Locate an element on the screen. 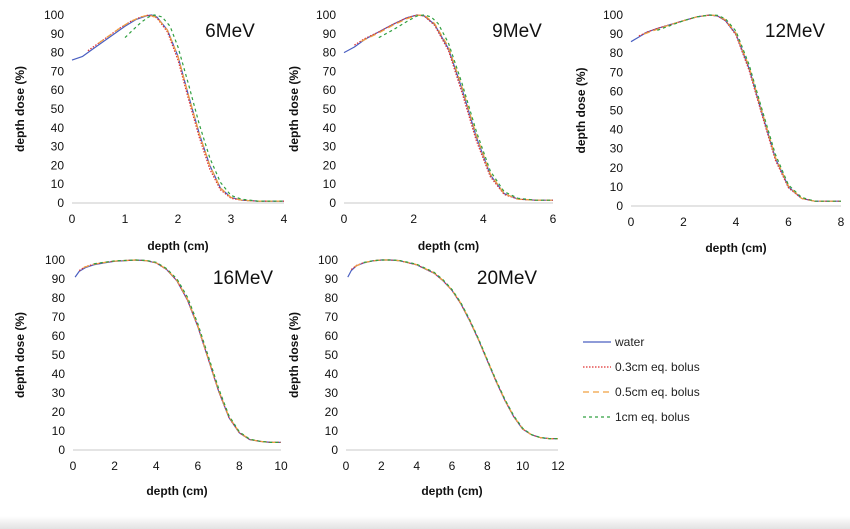 Image resolution: width=850 pixels, height=529 pixels. legend-entry-label: 0.3cm eq. bolus is located at coordinates (657, 367).